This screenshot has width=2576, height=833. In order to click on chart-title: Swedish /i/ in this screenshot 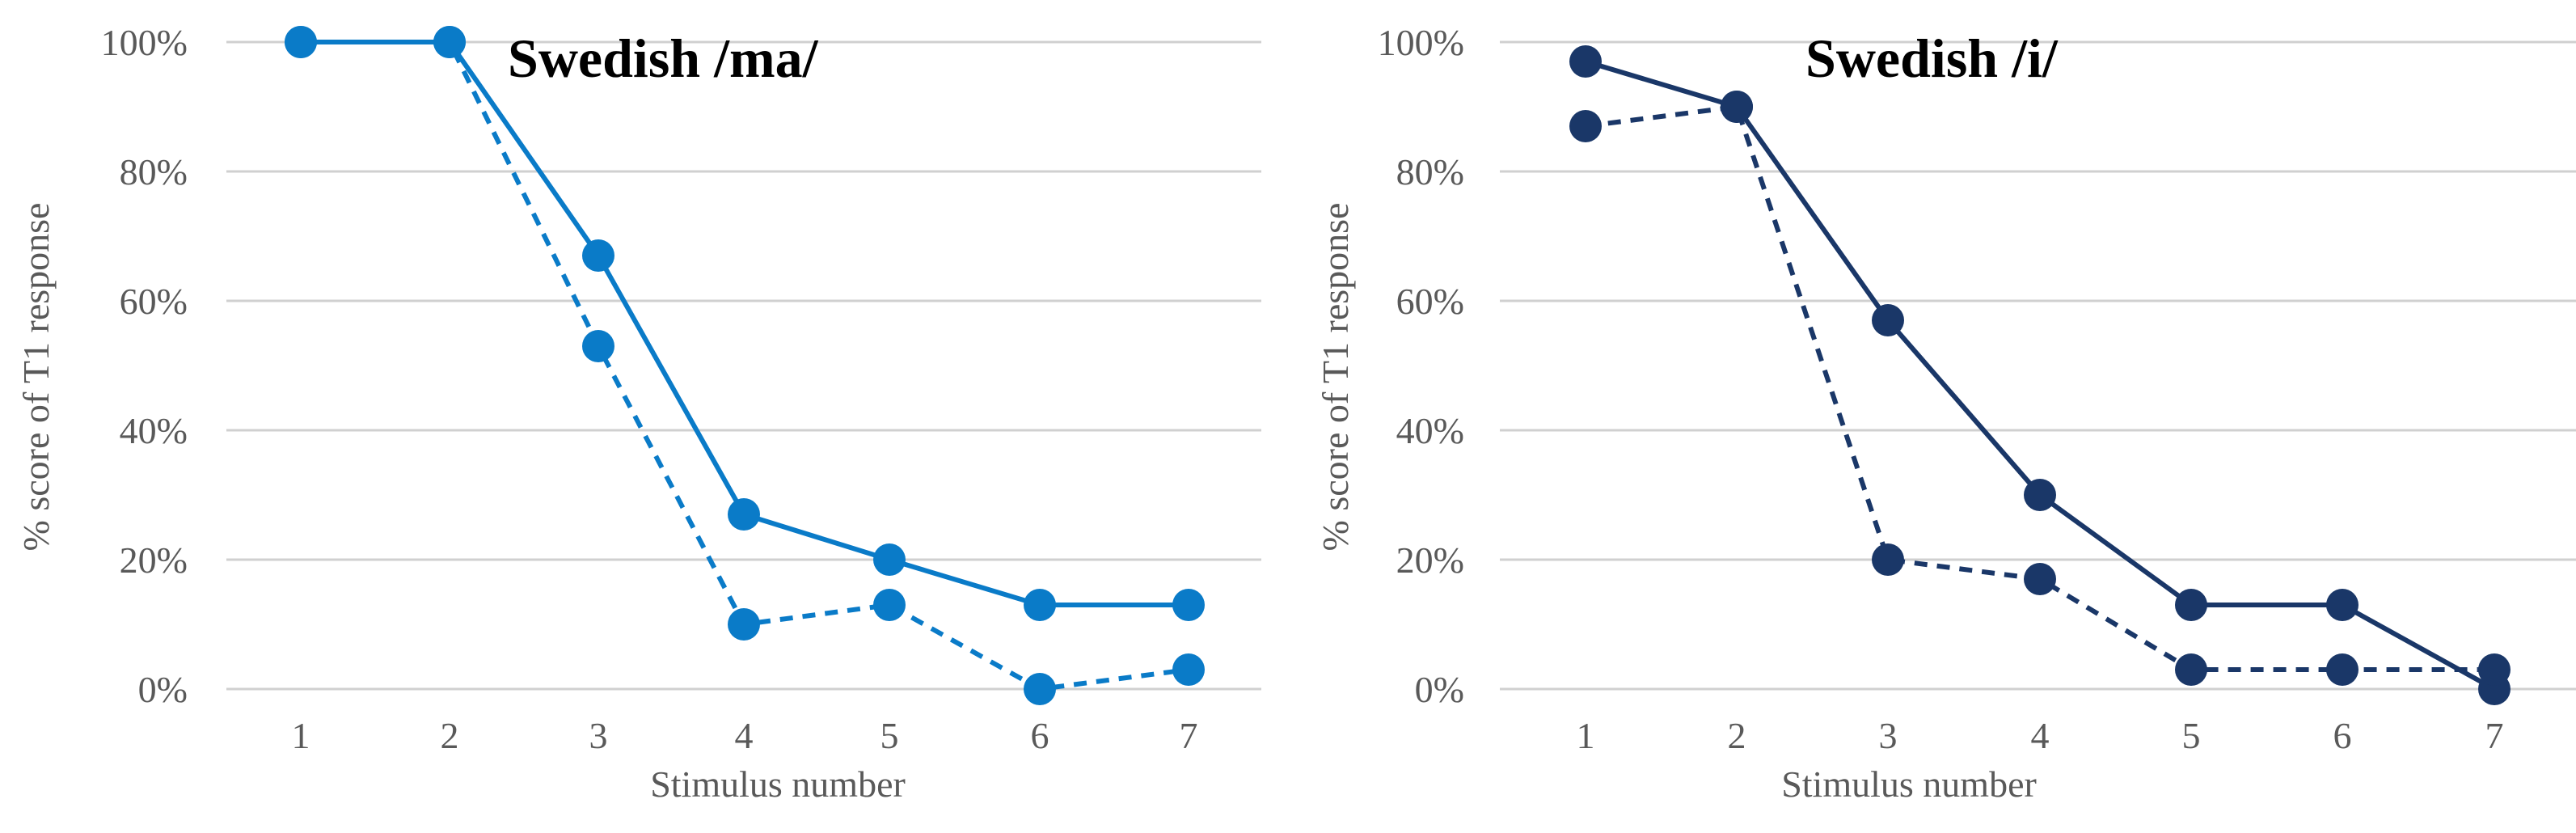, I will do `click(1932, 58)`.